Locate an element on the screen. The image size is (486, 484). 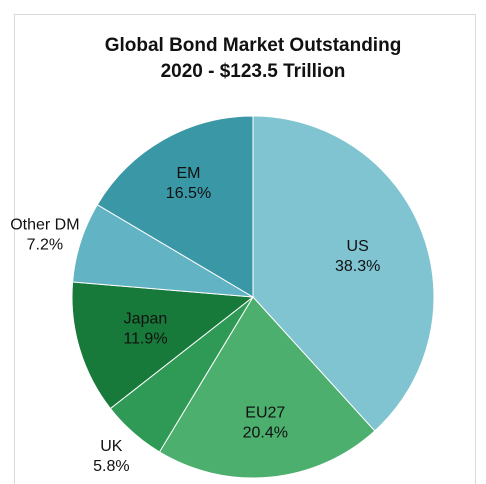
slice-label: EU27 is located at coordinates (265, 412).